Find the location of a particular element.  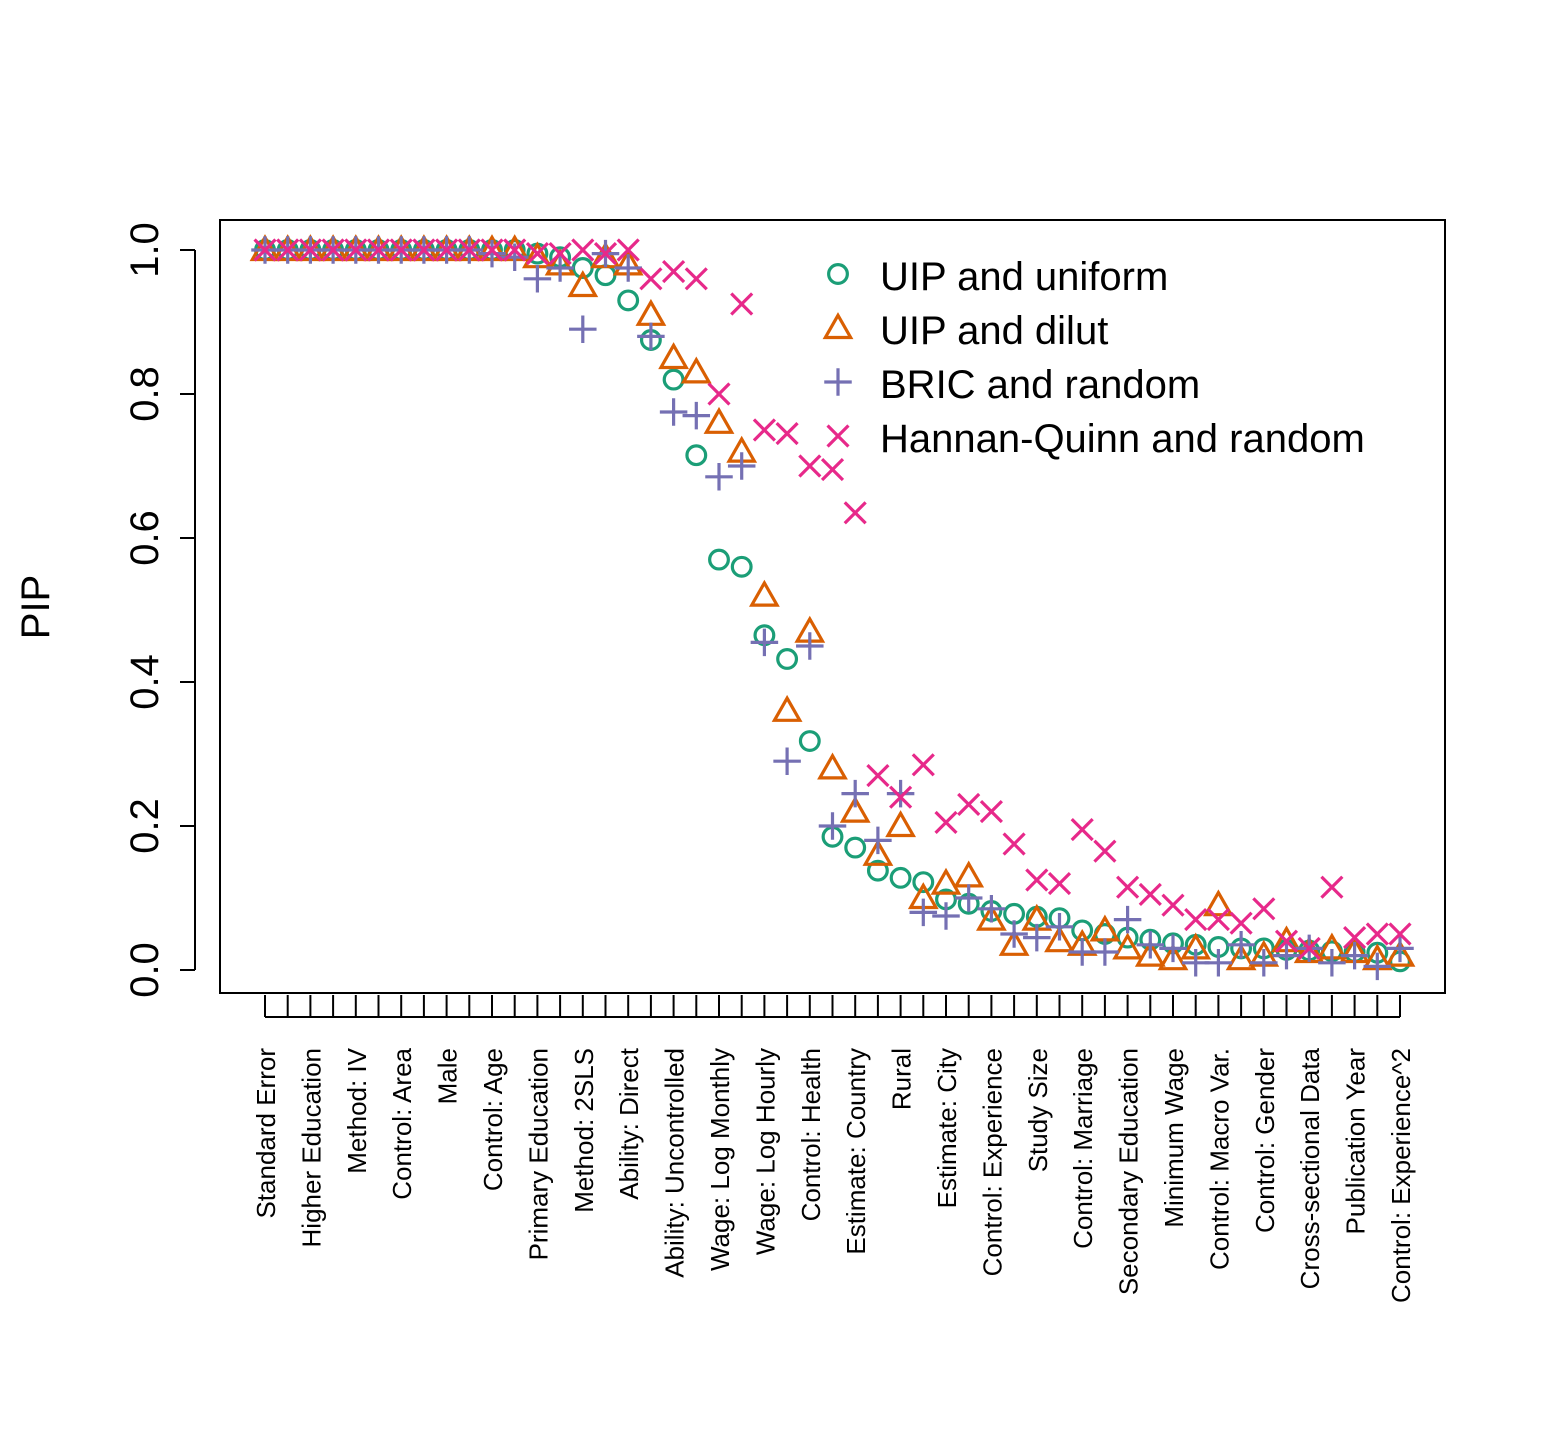

legend-marker is located at coordinates (838, 436).